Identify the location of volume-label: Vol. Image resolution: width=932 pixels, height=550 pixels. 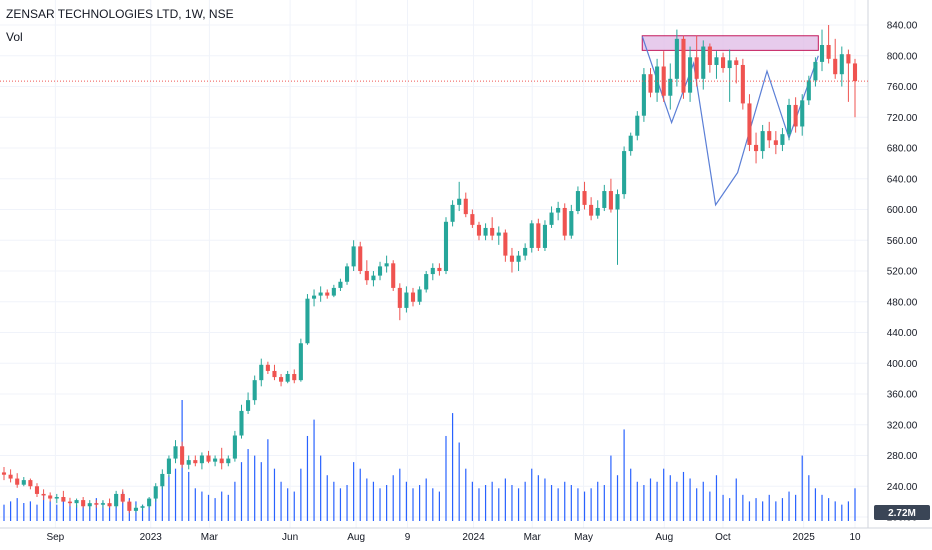
(14, 37).